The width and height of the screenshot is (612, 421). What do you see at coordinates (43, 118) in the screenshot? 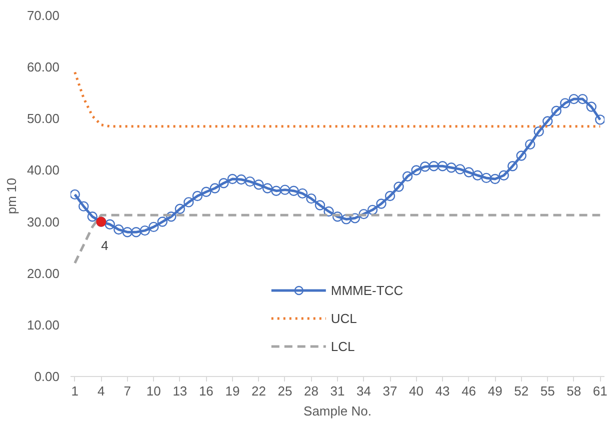
I see `y-tick-label: 50.00` at bounding box center [43, 118].